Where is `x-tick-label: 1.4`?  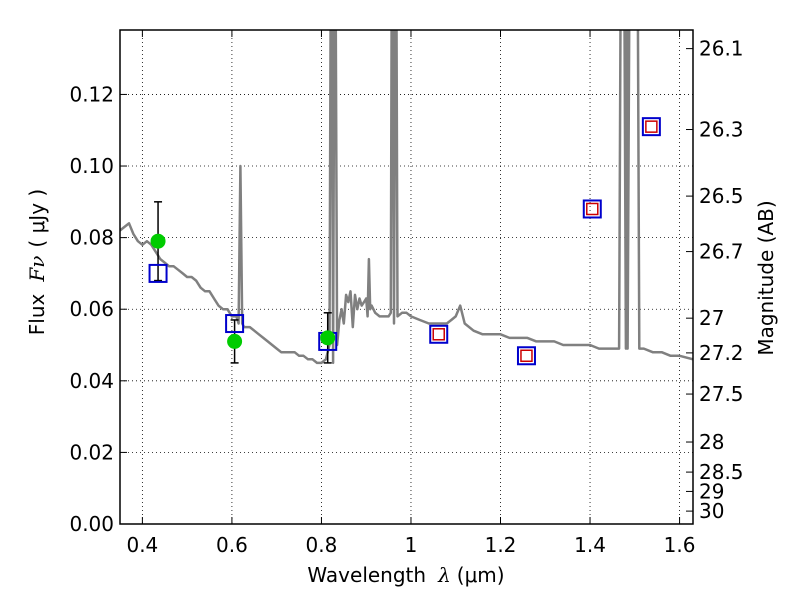
x-tick-label: 1.4 is located at coordinates (590, 545).